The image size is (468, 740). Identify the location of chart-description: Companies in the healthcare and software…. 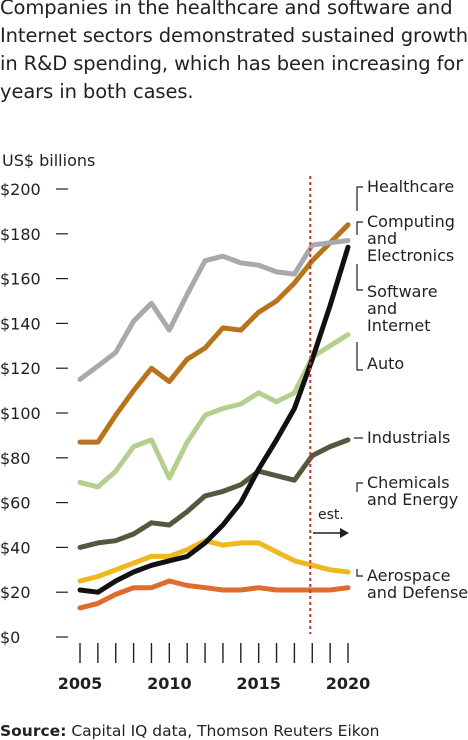
(234, 51).